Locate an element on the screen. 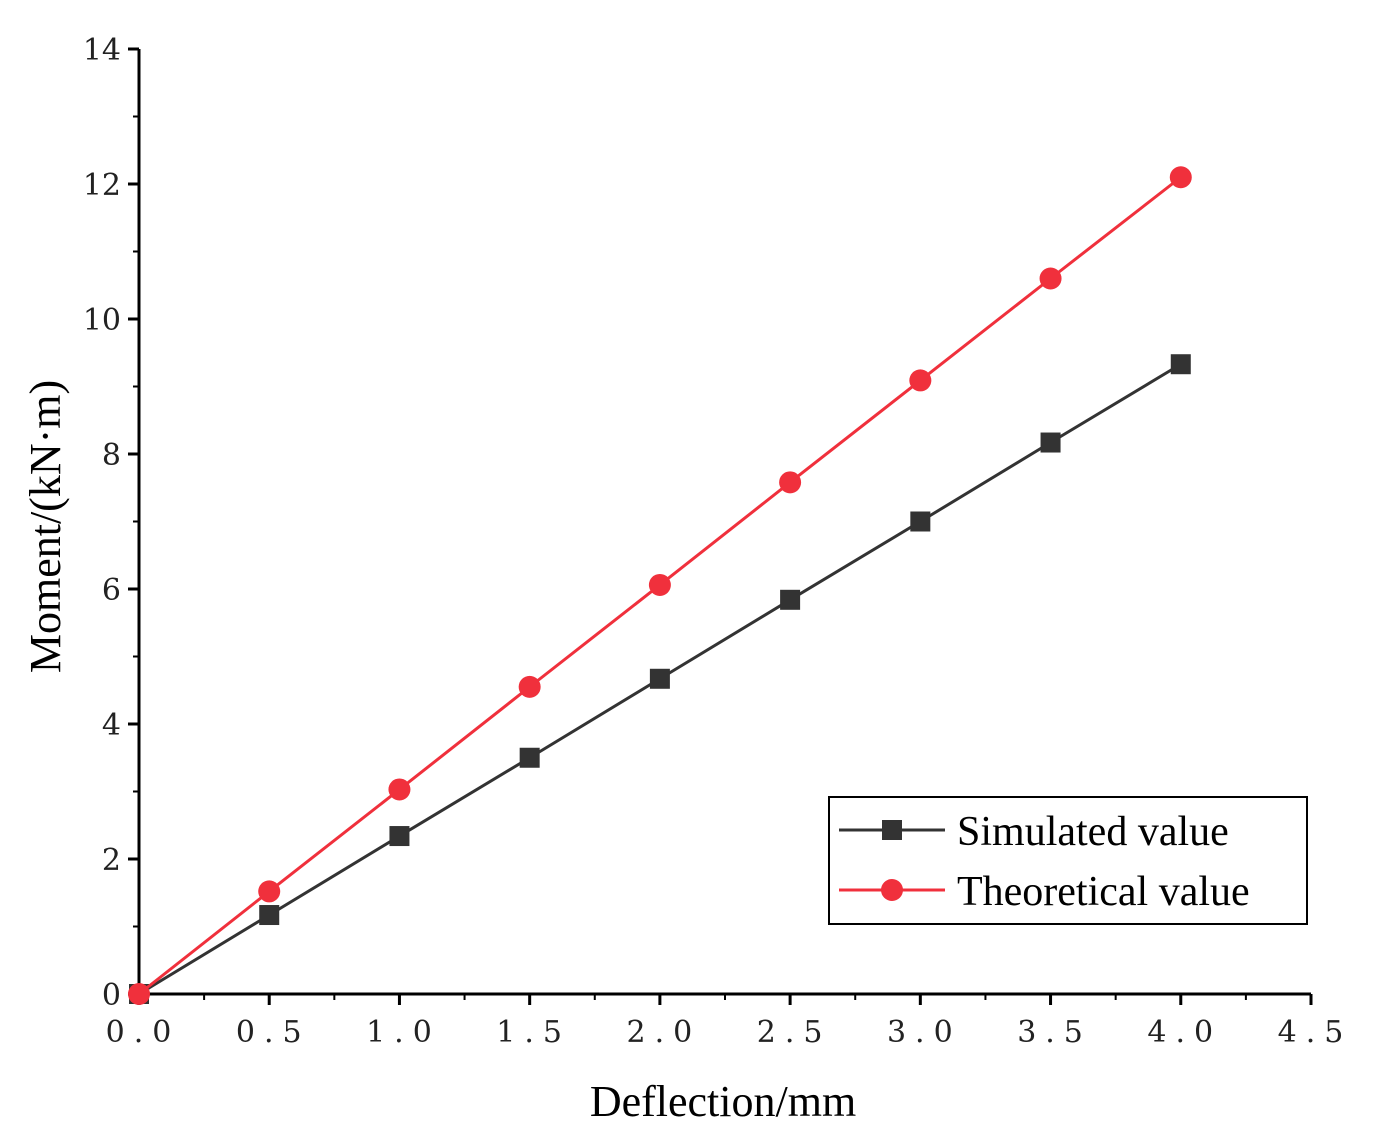 Image resolution: width=1382 pixels, height=1146 pixels. y-tick-label: 14 is located at coordinates (102, 50).